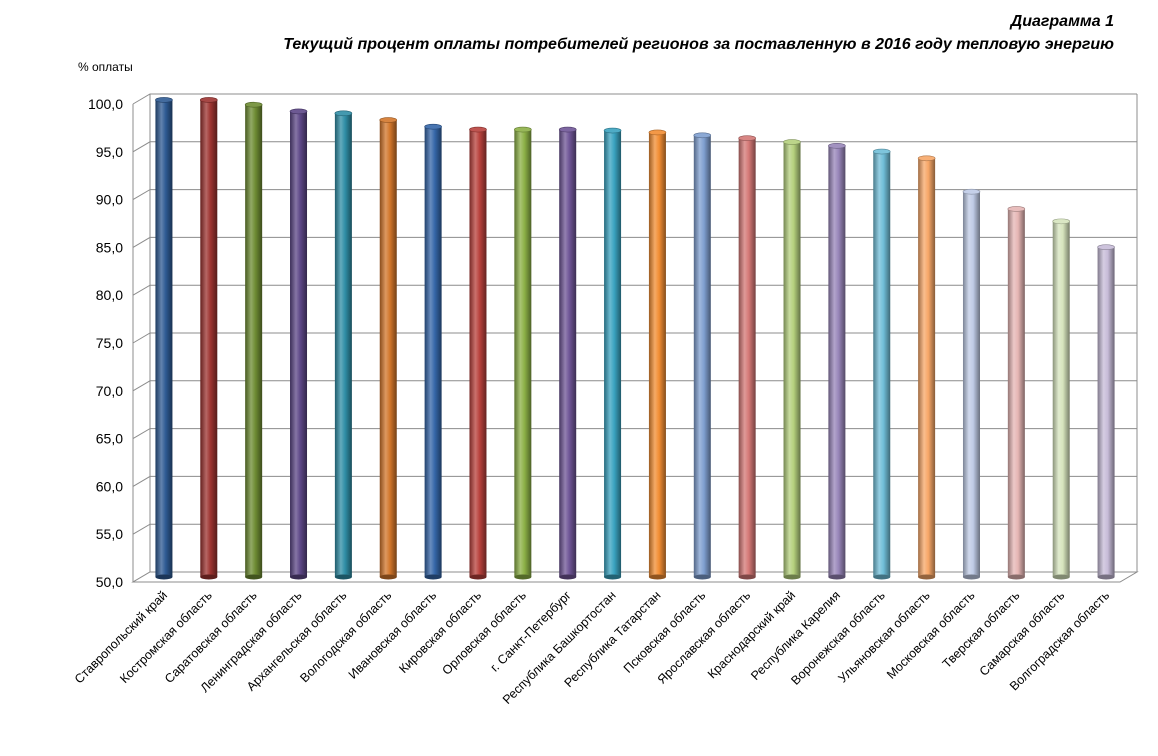  Describe the element at coordinates (531, 631) in the screenshot. I see `x-tick-label: г. Санкт-Петербург` at that location.